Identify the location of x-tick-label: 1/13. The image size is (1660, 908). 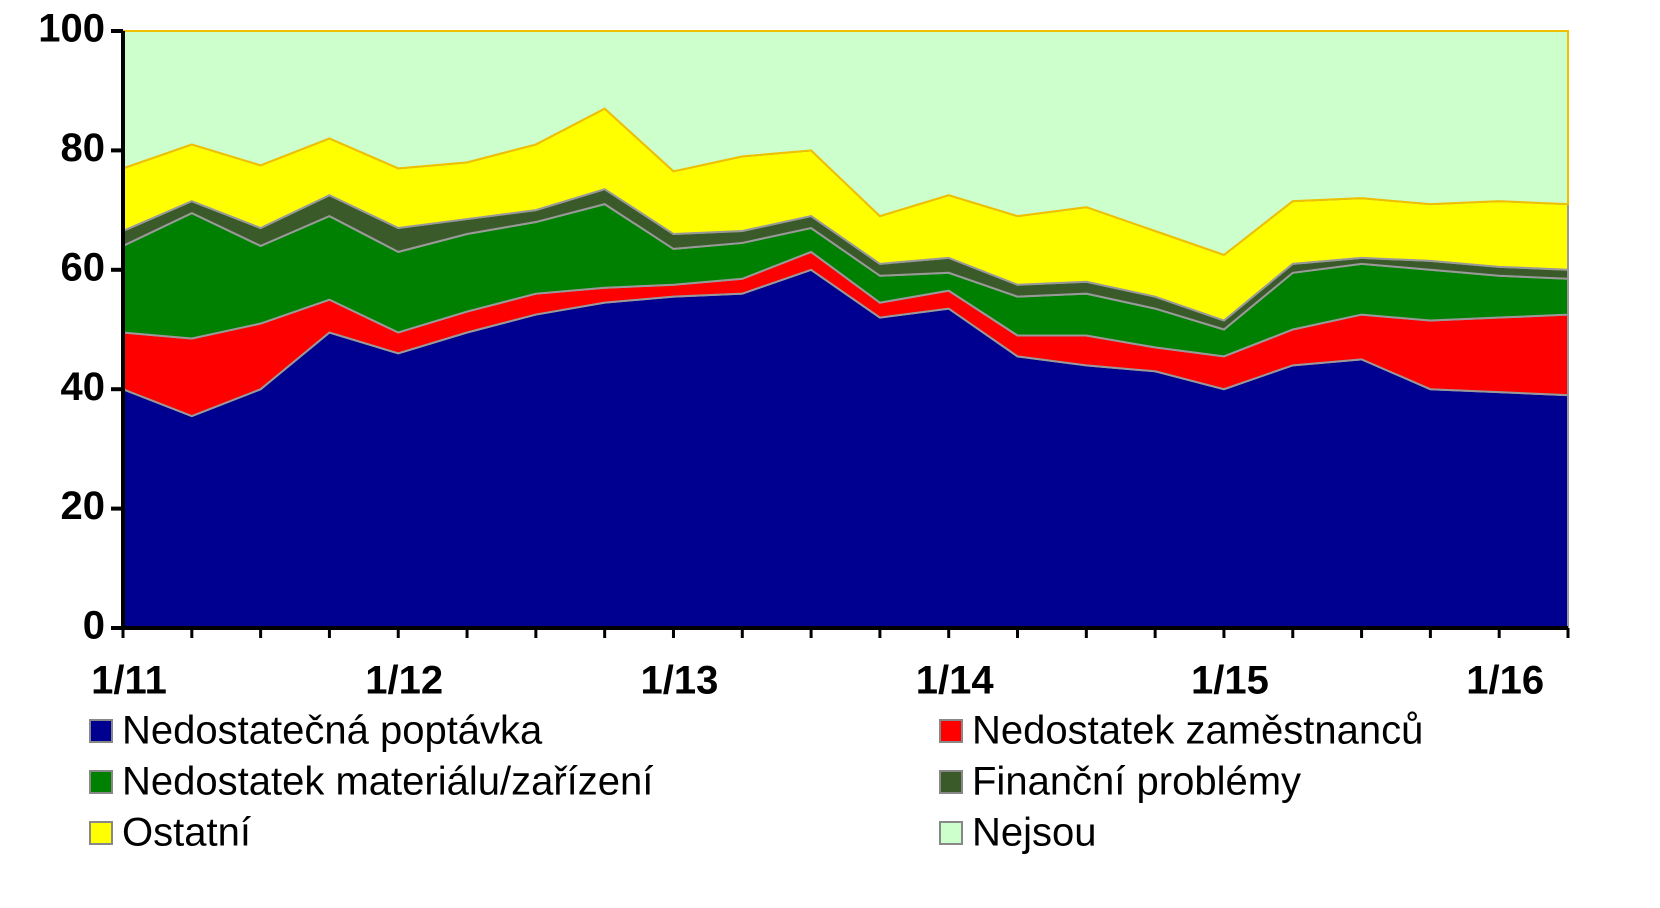
(680, 681).